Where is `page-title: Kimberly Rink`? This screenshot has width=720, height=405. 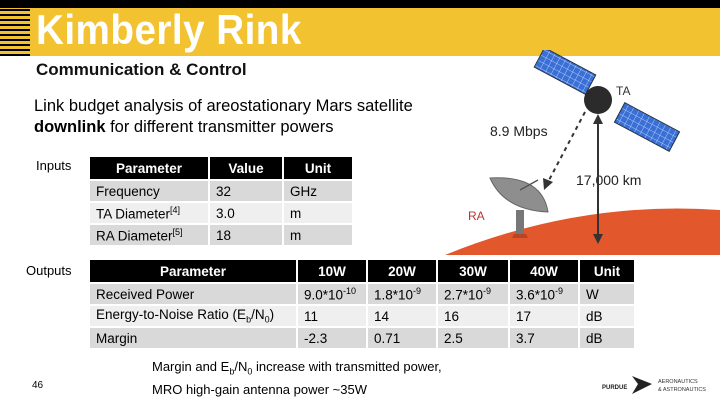 page-title: Kimberly Rink is located at coordinates (169, 29).